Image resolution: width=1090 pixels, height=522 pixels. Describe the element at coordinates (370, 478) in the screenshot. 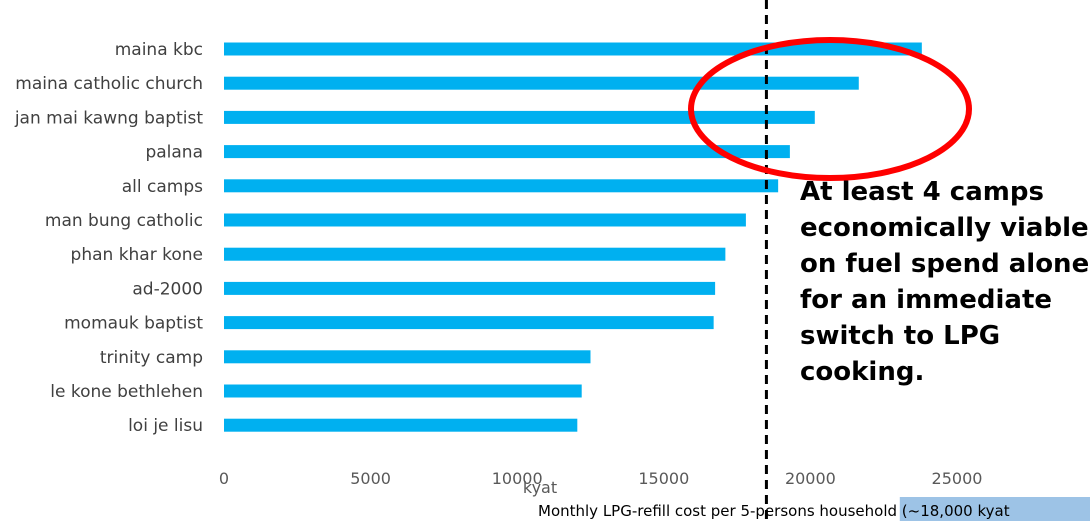

I see `x-tick-label: 5000` at that location.